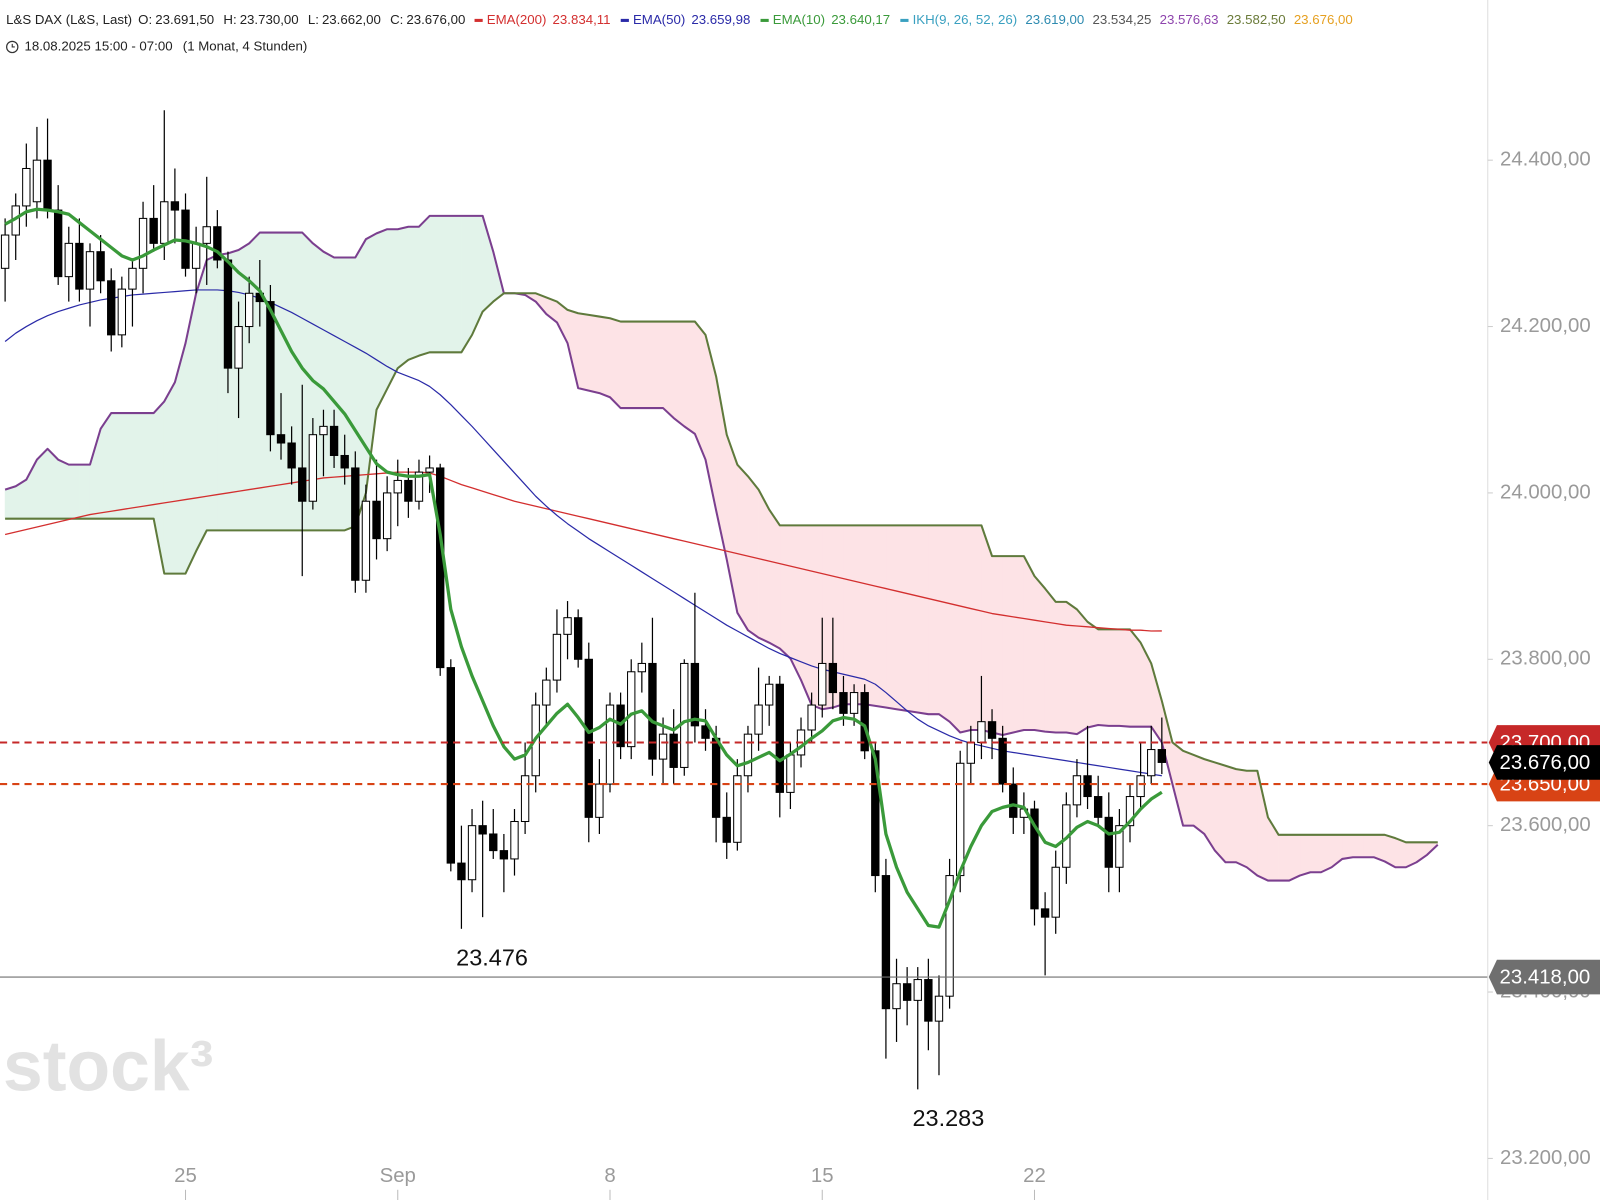 Image resolution: width=1600 pixels, height=1200 pixels. What do you see at coordinates (98, 45) in the screenshot?
I see `header-text: 18.08.2025 15:00 - 07:00` at bounding box center [98, 45].